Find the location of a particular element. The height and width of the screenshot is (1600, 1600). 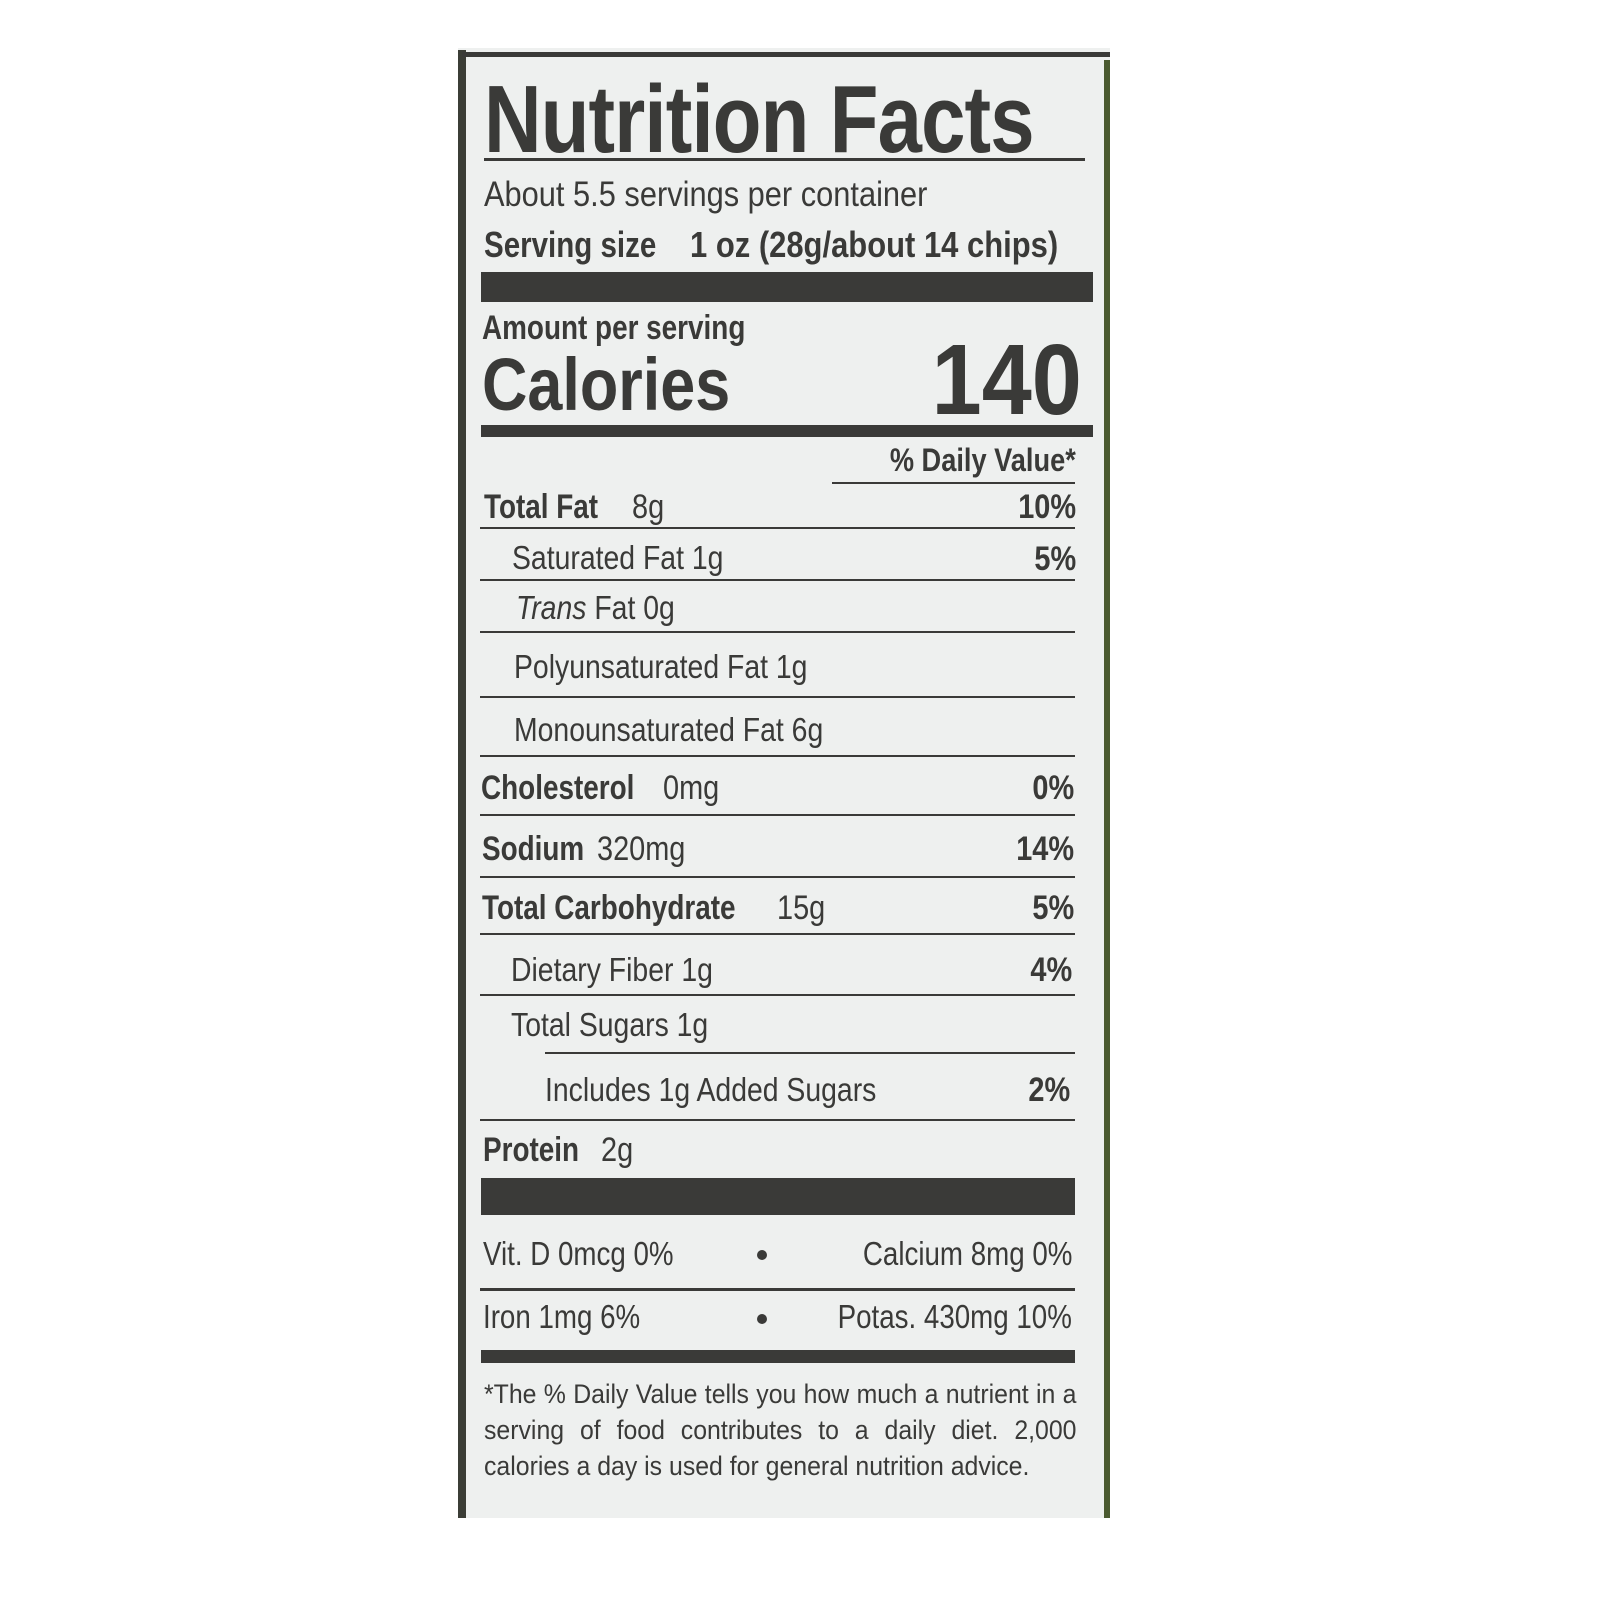

nutrient-amount: 2g is located at coordinates (617, 1150).